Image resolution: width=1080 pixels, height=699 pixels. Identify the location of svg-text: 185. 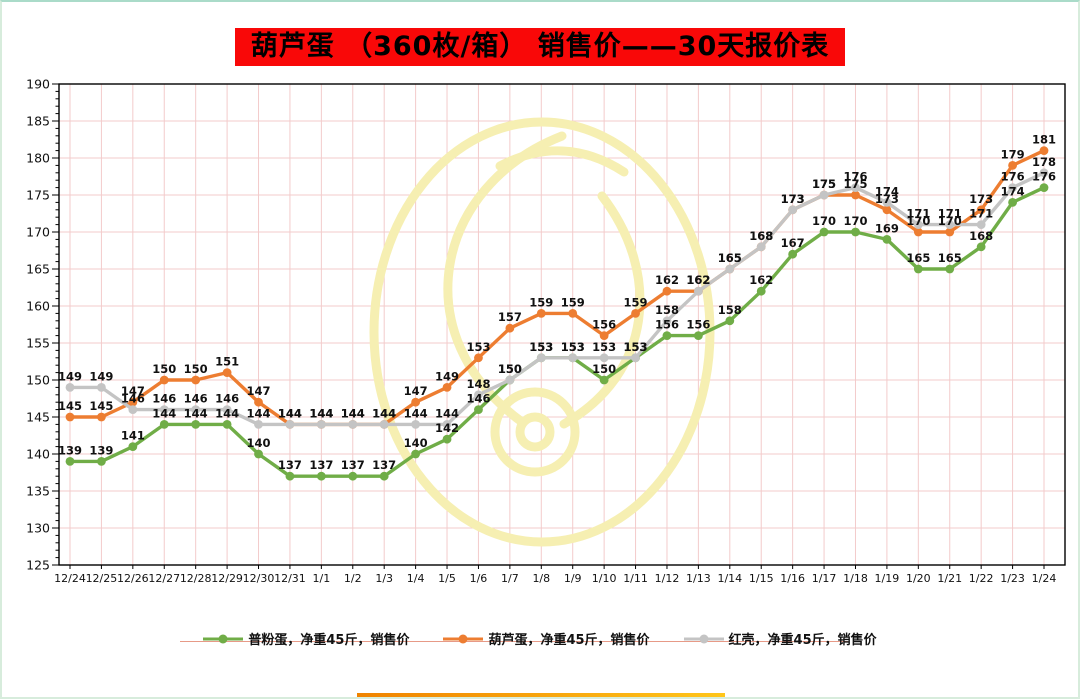
(38, 121).